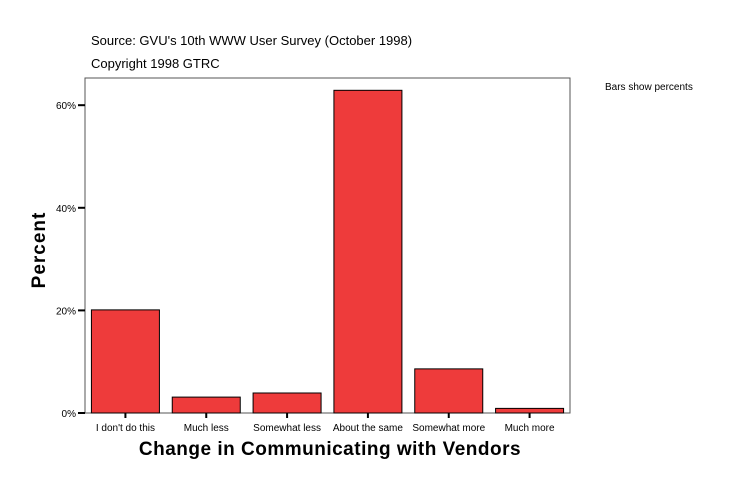  What do you see at coordinates (448, 428) in the screenshot?
I see `x-tick-label: Somewhat more` at bounding box center [448, 428].